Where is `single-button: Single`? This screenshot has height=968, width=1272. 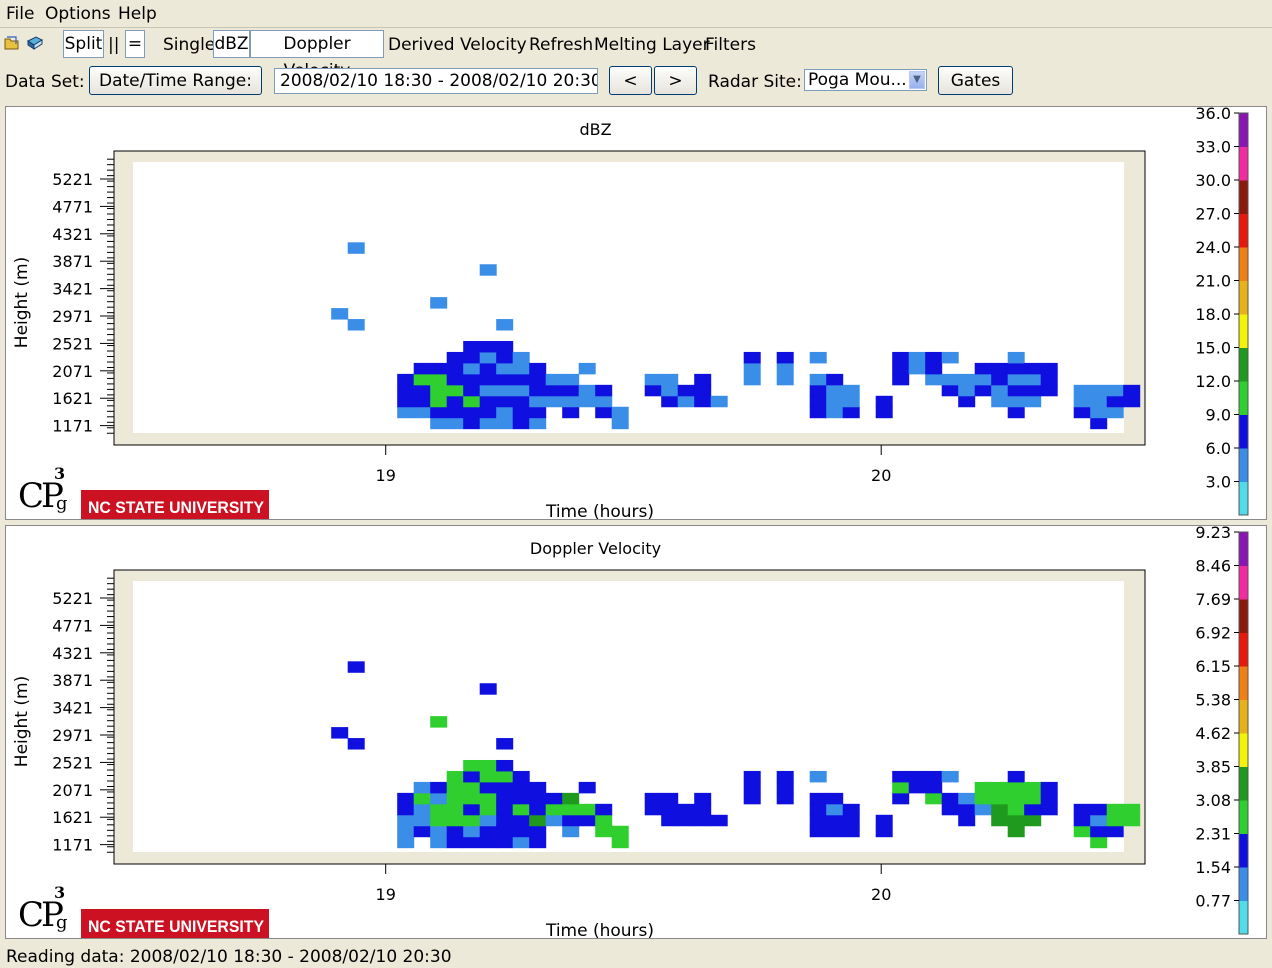
single-button: Single is located at coordinates (189, 45).